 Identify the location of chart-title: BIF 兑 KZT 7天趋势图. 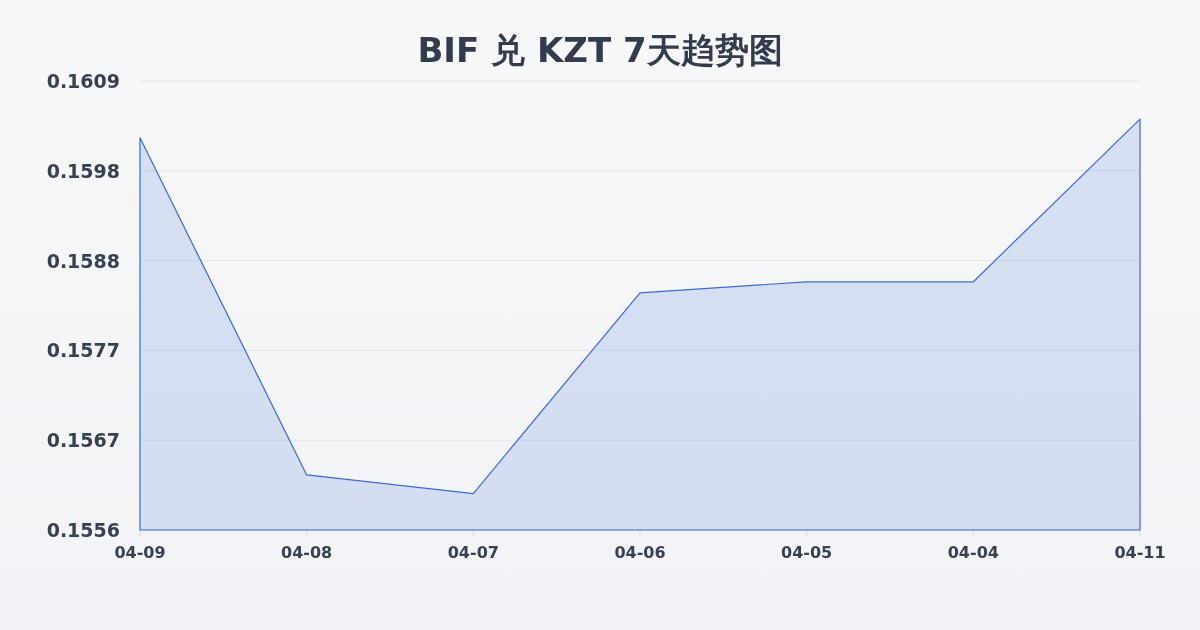
(600, 50).